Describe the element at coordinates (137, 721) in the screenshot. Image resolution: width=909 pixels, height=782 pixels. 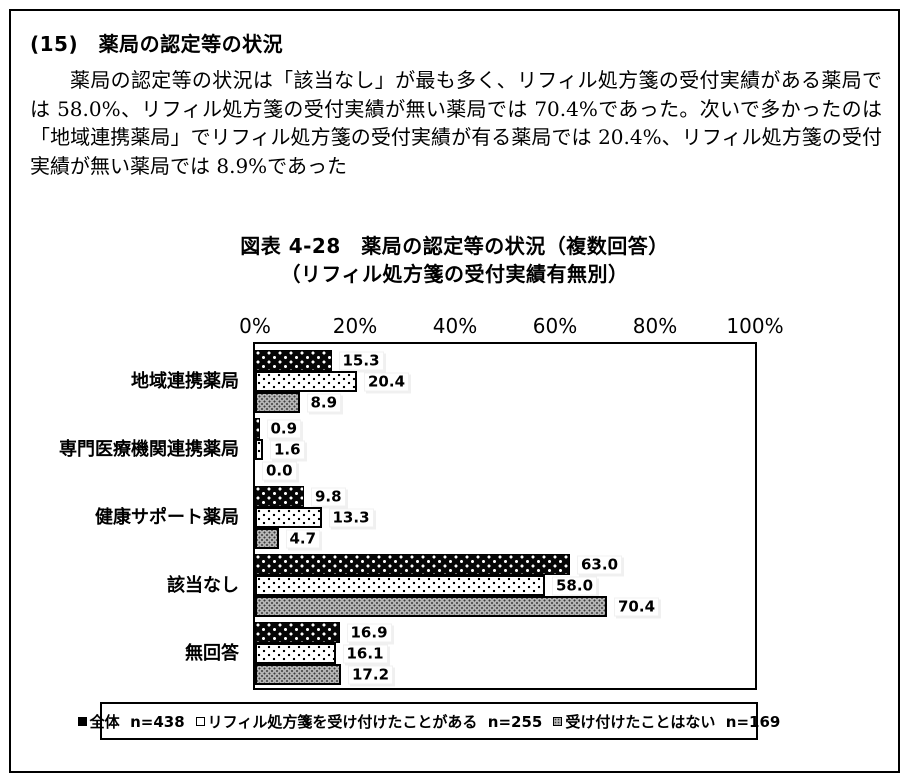
I see `legend-label: 全体 n=438` at that location.